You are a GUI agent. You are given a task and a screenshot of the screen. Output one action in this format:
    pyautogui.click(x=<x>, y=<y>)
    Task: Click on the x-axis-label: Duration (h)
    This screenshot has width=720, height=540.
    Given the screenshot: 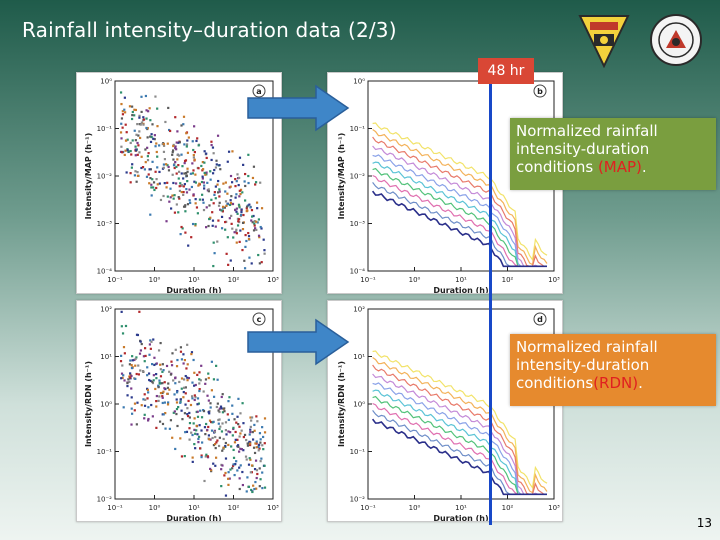 What is the action you would take?
    pyautogui.click(x=193, y=289)
    